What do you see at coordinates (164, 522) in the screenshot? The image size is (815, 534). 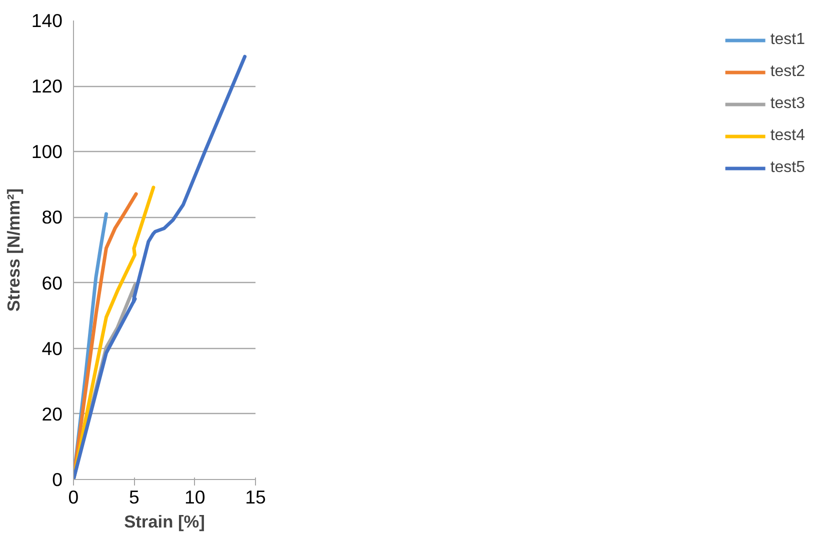 I see `x-axis-title: Strain [%]` at bounding box center [164, 522].